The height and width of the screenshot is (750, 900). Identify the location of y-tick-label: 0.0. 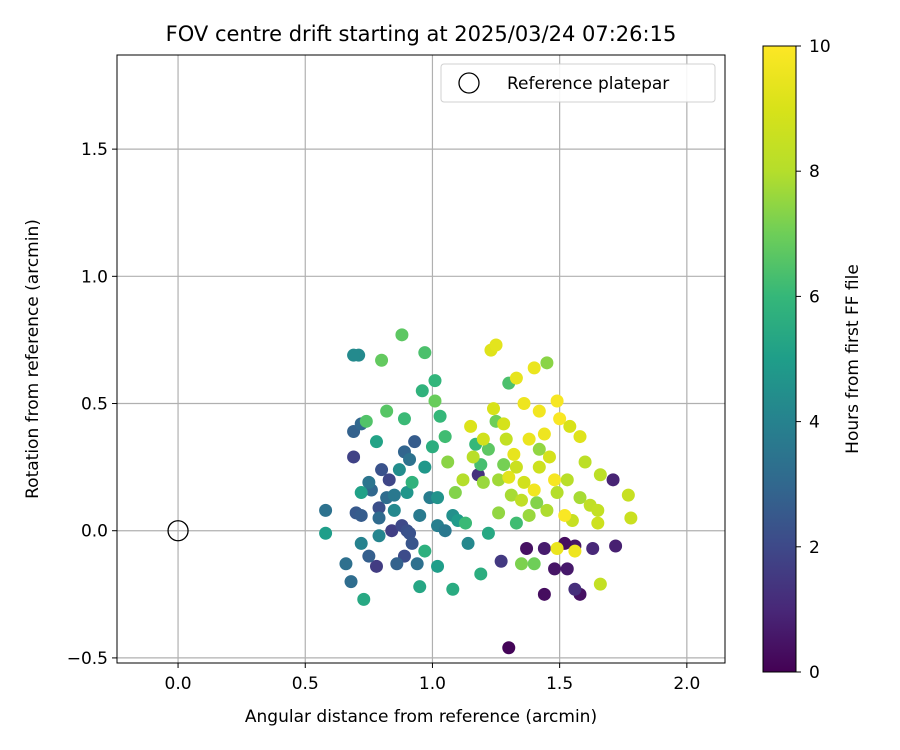
(94, 532).